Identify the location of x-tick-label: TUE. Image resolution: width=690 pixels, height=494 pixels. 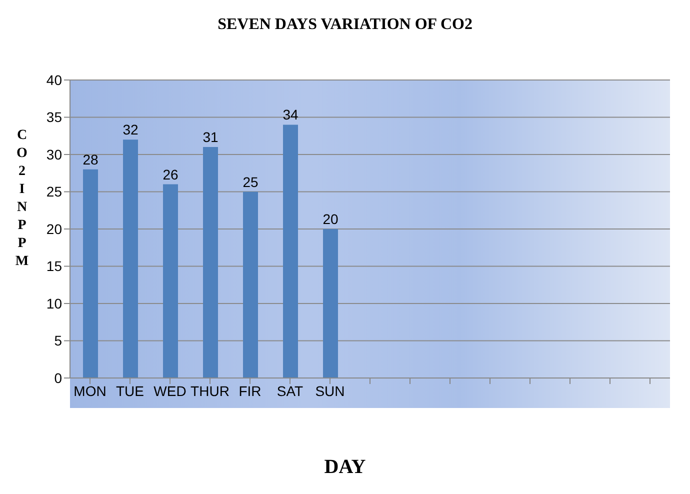
(130, 390).